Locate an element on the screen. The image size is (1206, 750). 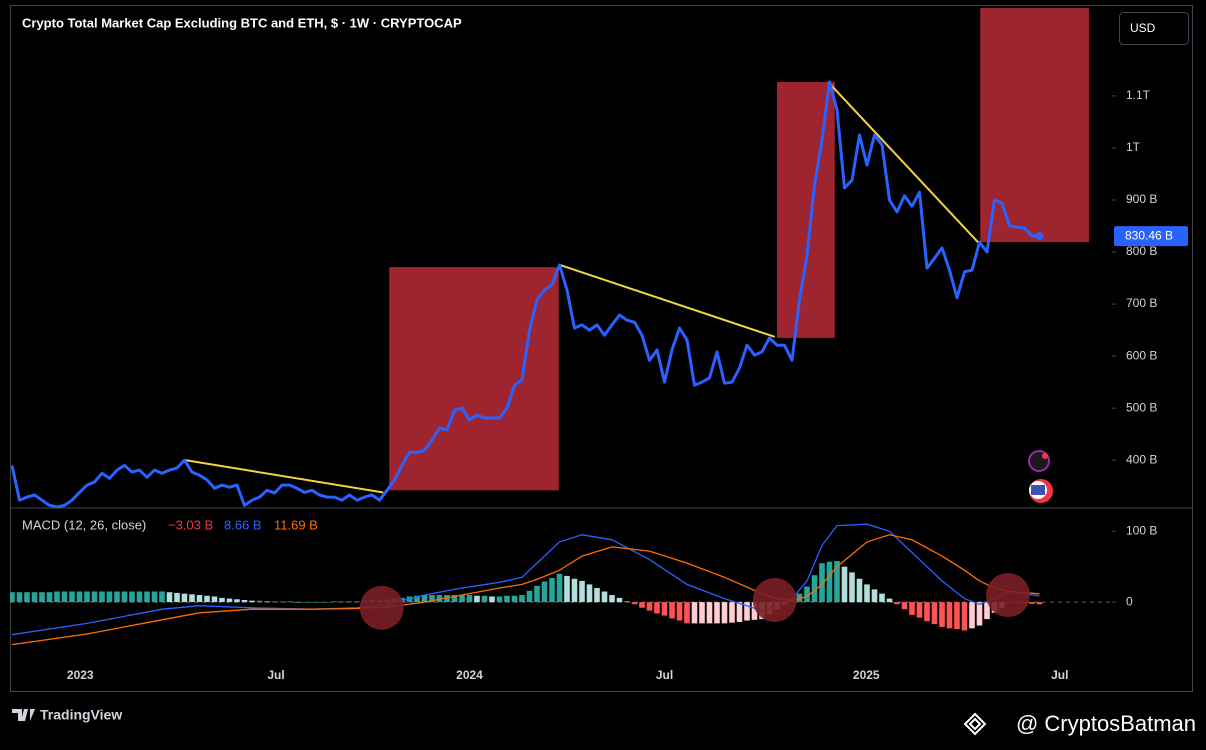
macd-line-value: 8.66 B is located at coordinates (243, 524).